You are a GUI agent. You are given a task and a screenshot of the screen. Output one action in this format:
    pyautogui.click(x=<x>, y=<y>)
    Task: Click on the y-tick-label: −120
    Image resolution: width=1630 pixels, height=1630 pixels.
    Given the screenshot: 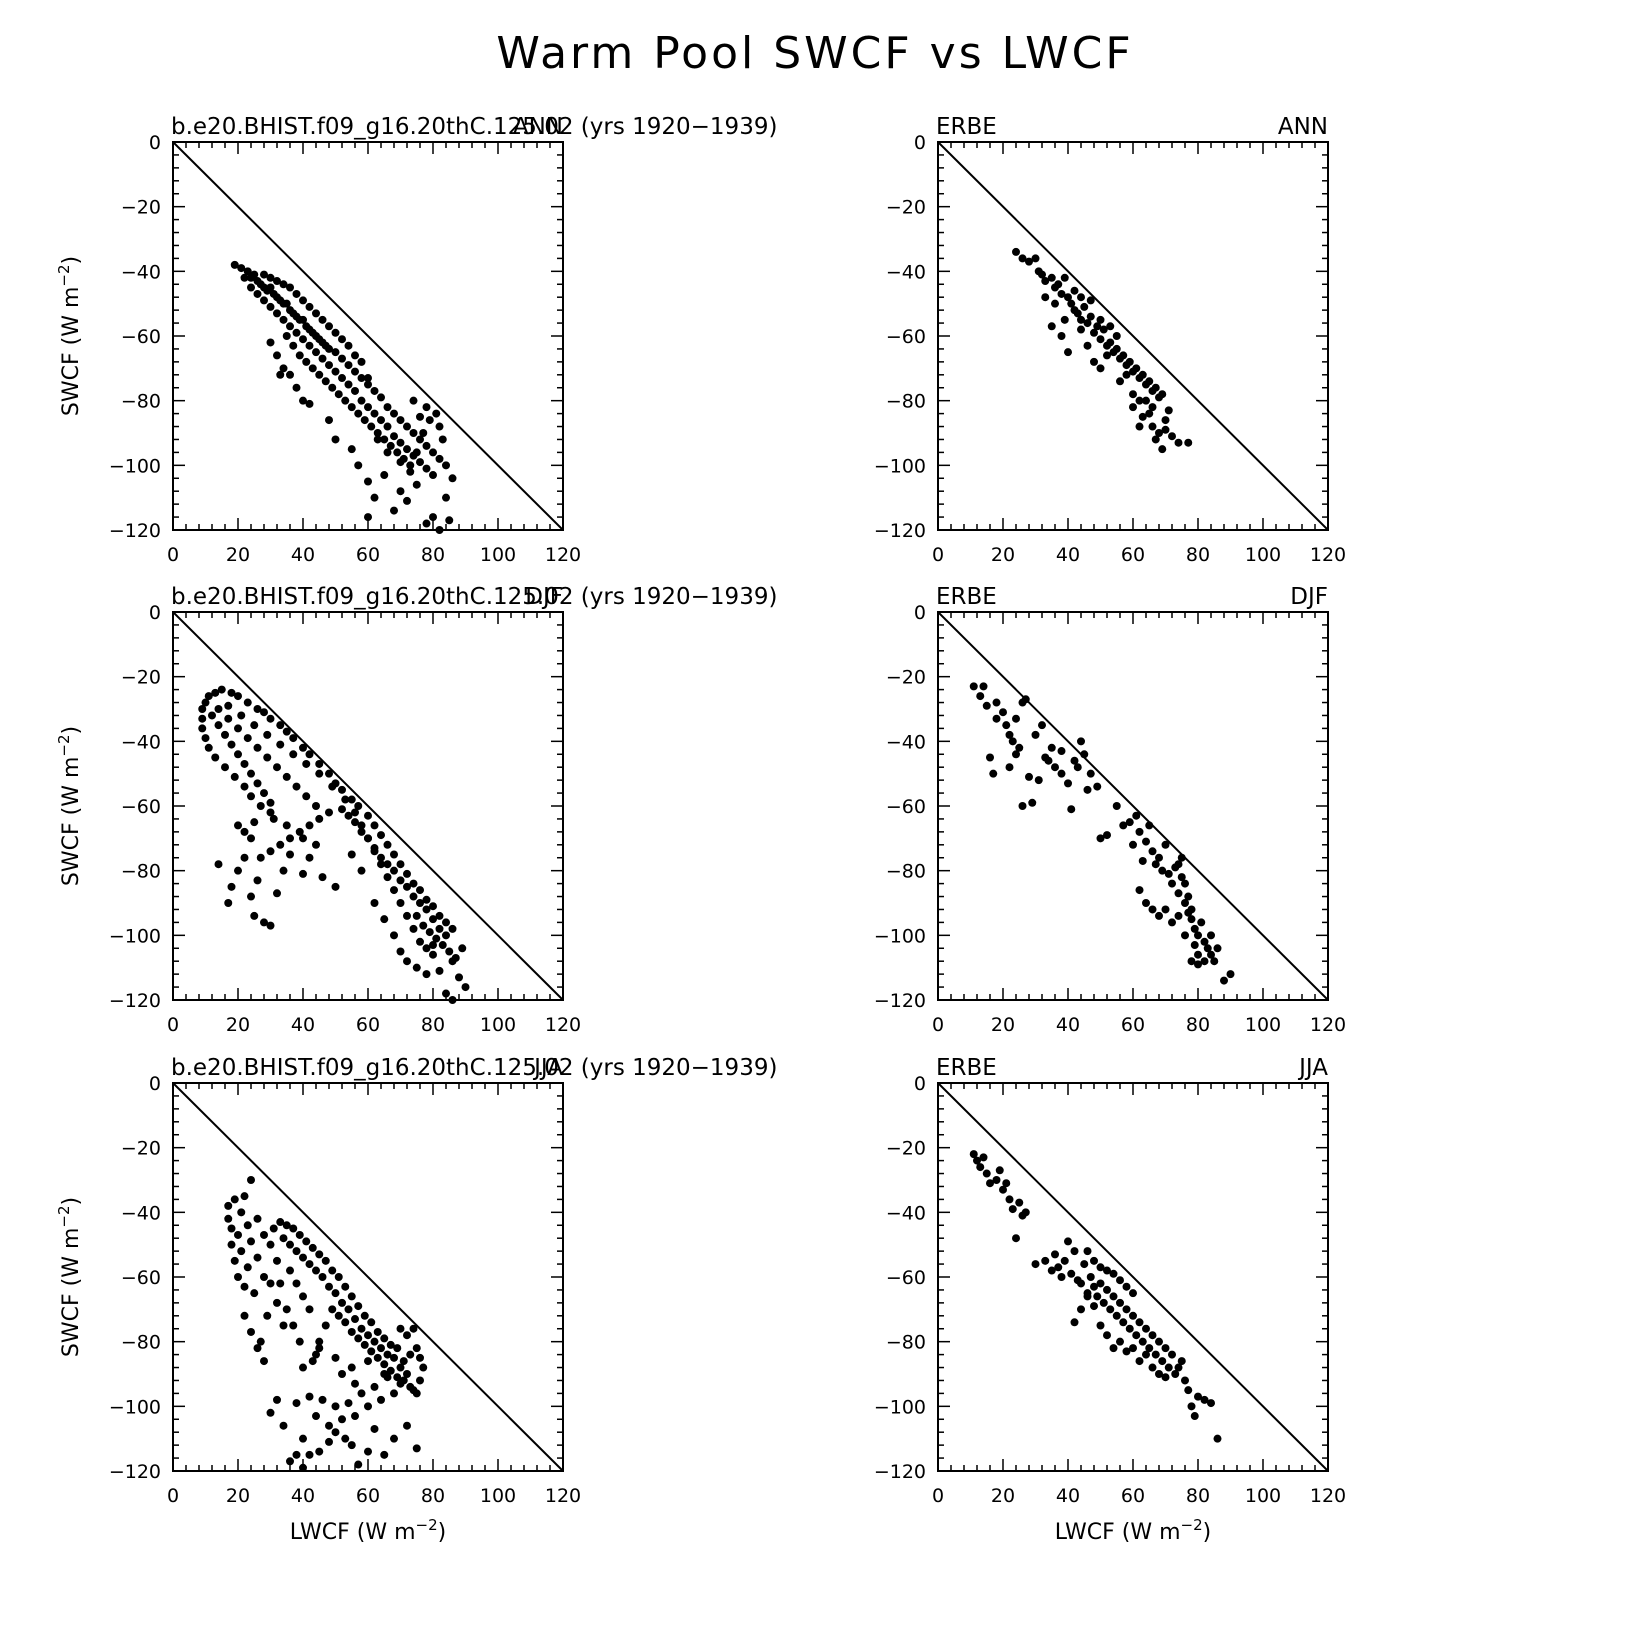 What is the action you would take?
    pyautogui.click(x=900, y=531)
    